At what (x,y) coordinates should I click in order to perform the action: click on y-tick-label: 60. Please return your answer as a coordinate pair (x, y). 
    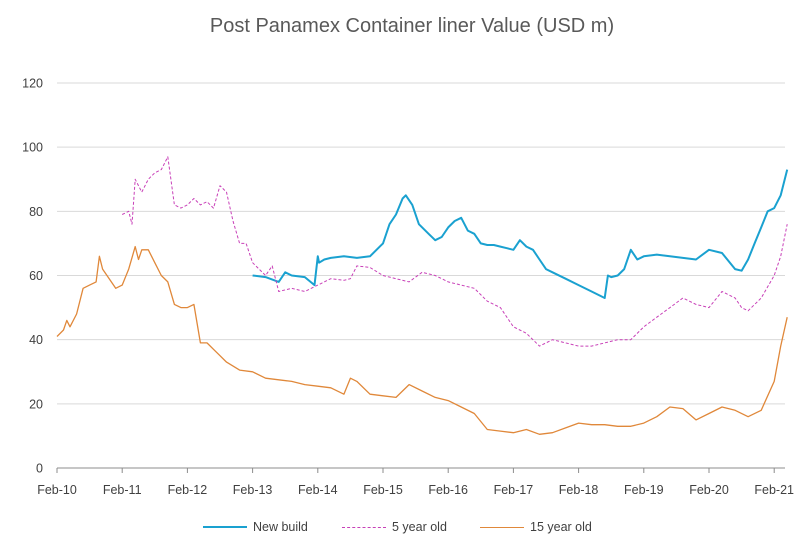
    Looking at the image, I should click on (36, 276).